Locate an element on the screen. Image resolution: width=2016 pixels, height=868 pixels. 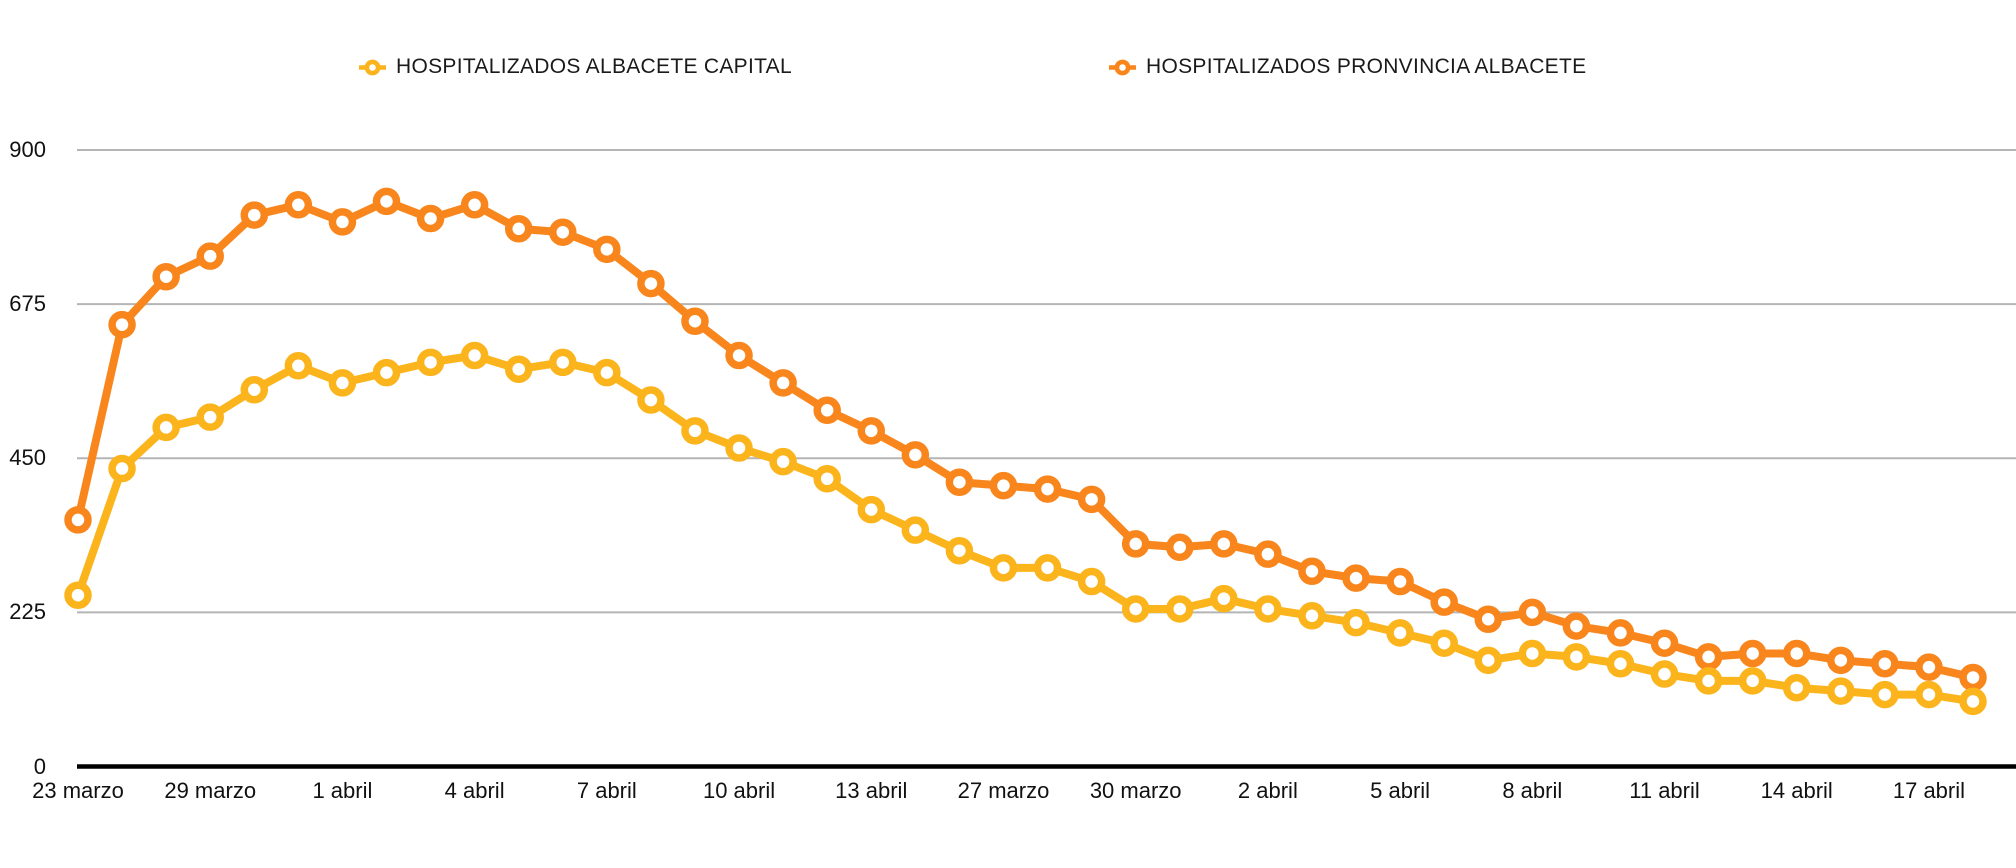
x-tick-label: 7 abril is located at coordinates (606, 790).